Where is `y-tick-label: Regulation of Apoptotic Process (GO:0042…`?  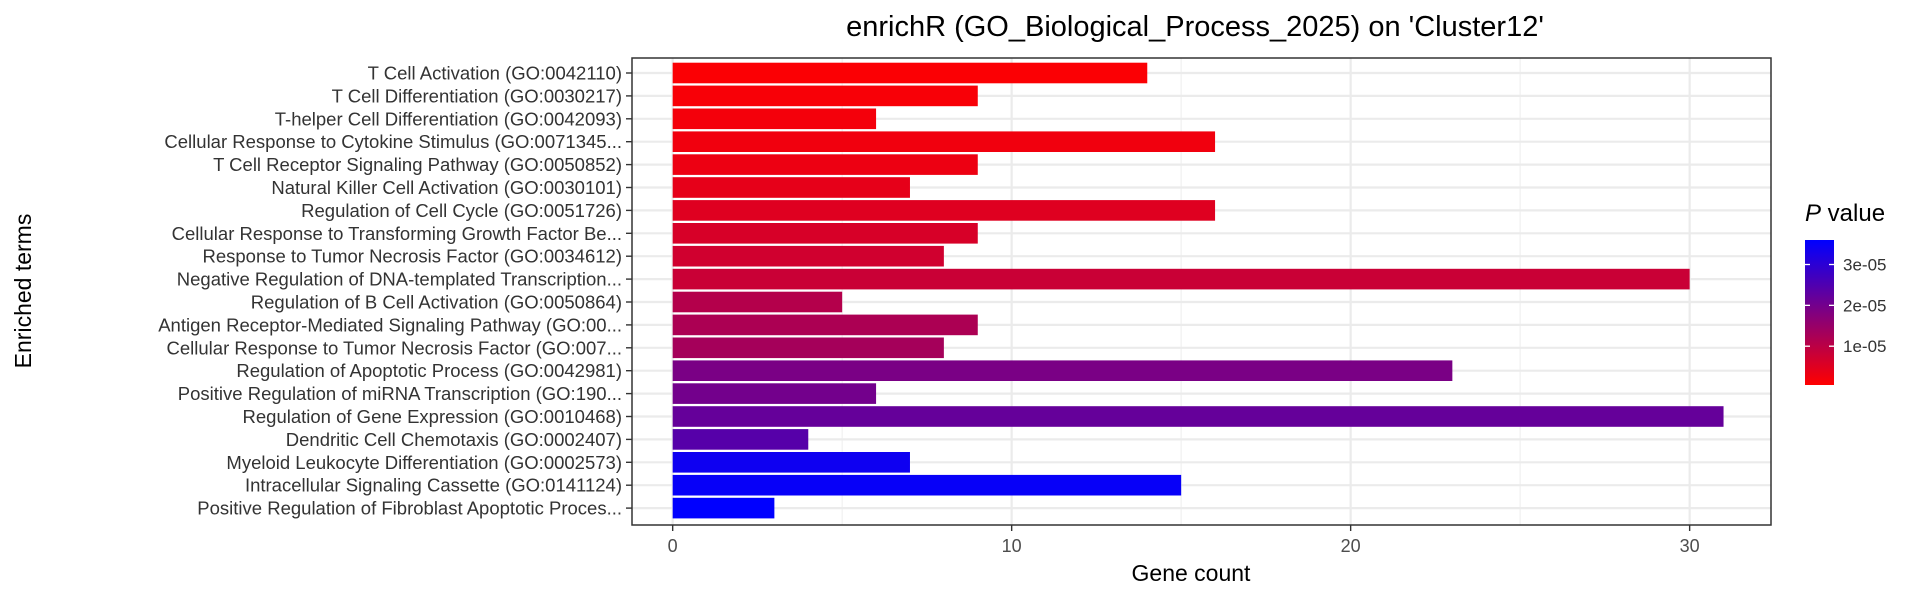
y-tick-label: Regulation of Apoptotic Process (GO:0042… is located at coordinates (429, 370).